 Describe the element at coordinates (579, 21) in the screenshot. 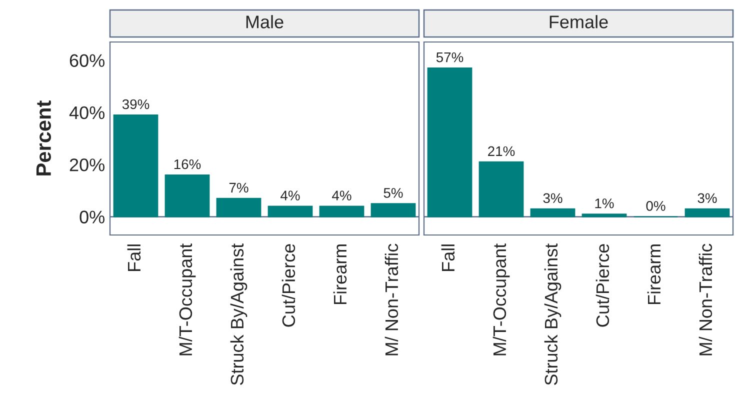

I see `chart-title: Female` at that location.